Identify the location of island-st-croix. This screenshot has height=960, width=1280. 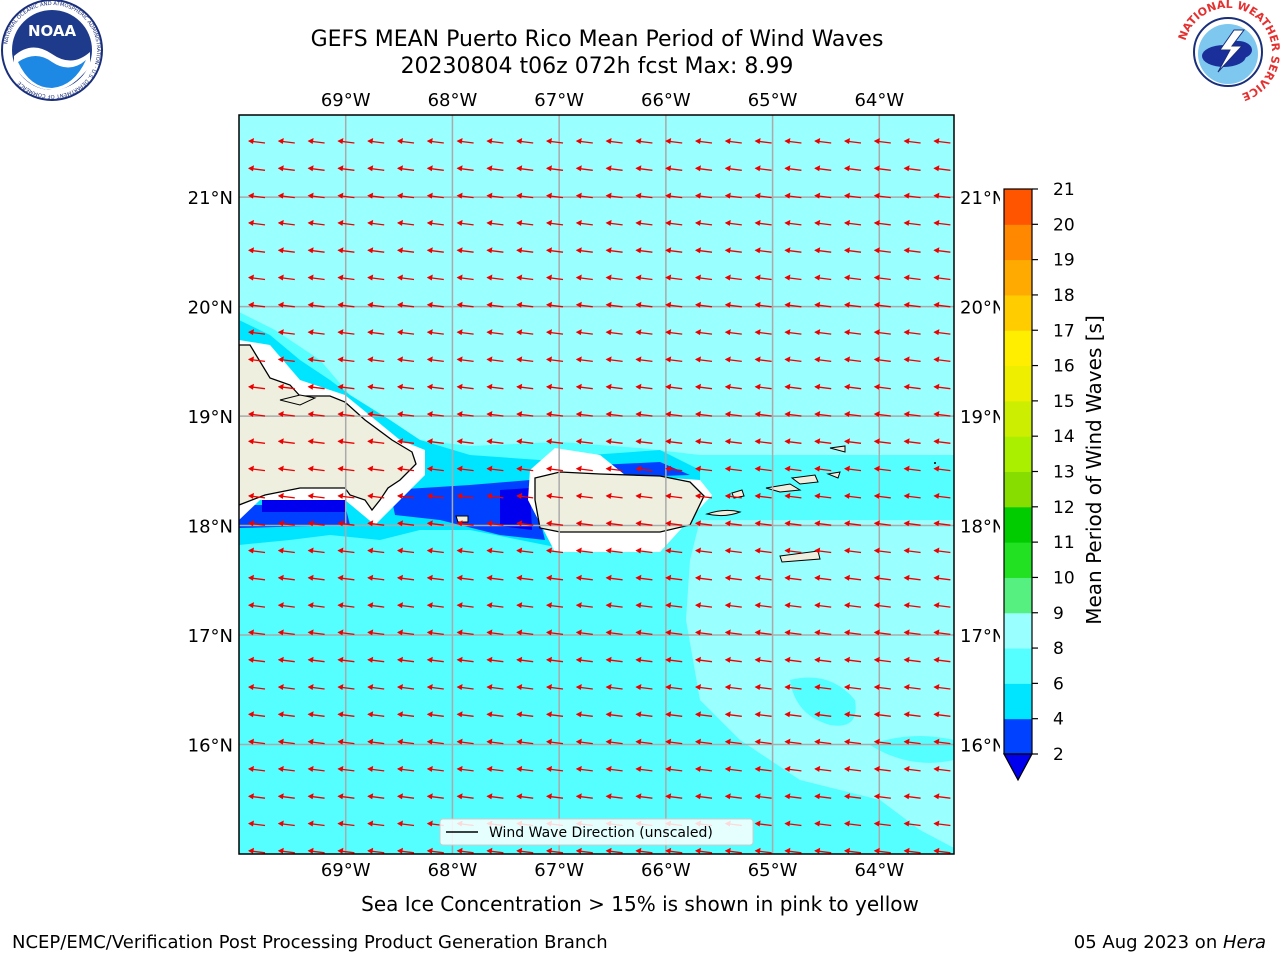
(800, 556).